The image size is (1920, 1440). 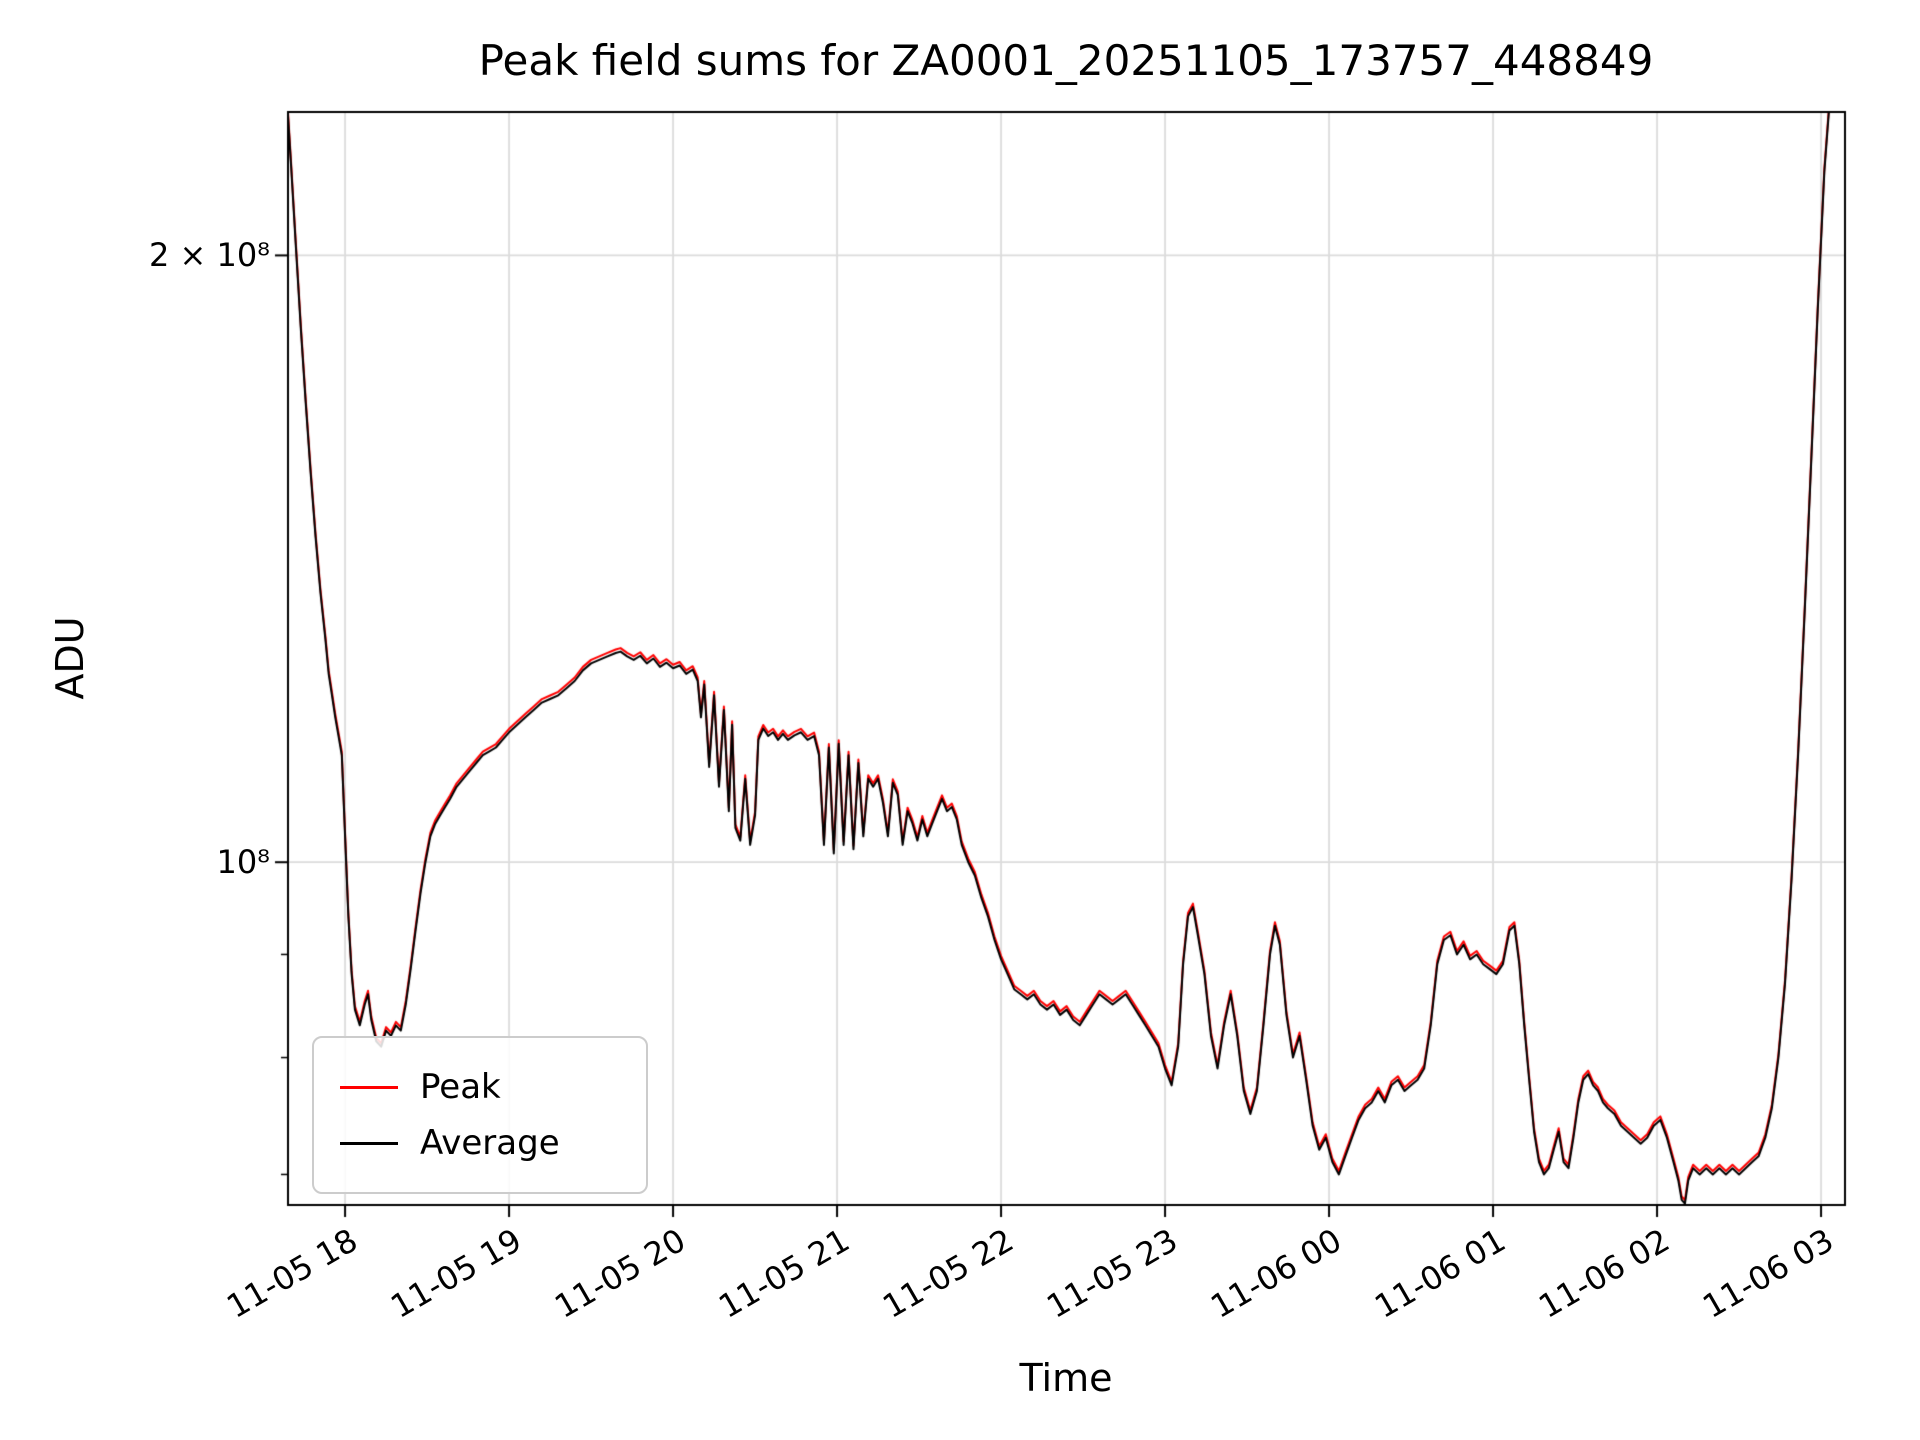 I want to click on x-axis-label: Time, so click(x=1066, y=1378).